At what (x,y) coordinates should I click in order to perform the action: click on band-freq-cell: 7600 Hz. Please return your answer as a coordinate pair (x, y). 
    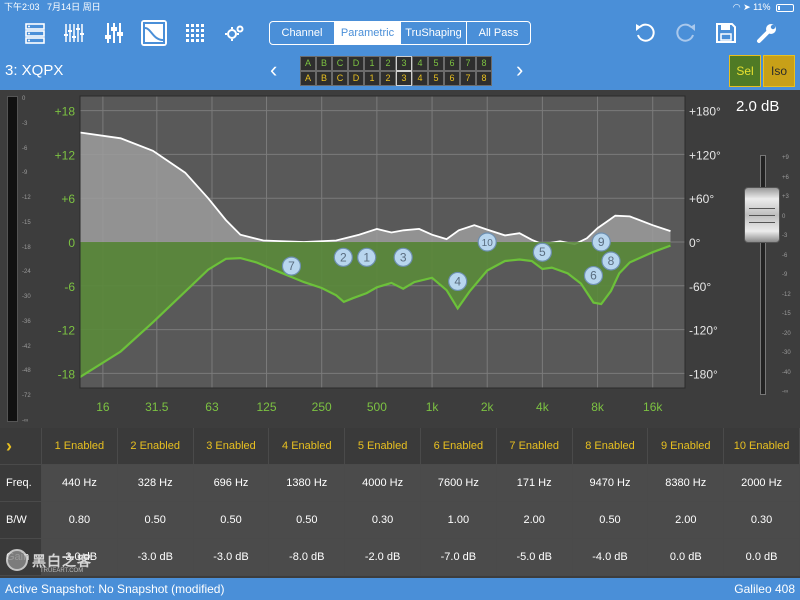
    Looking at the image, I should click on (458, 483).